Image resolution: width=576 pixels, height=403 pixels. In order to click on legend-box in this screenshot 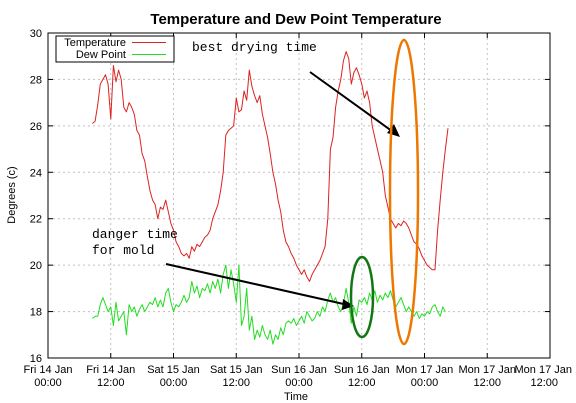, I will do `click(115, 49)`.